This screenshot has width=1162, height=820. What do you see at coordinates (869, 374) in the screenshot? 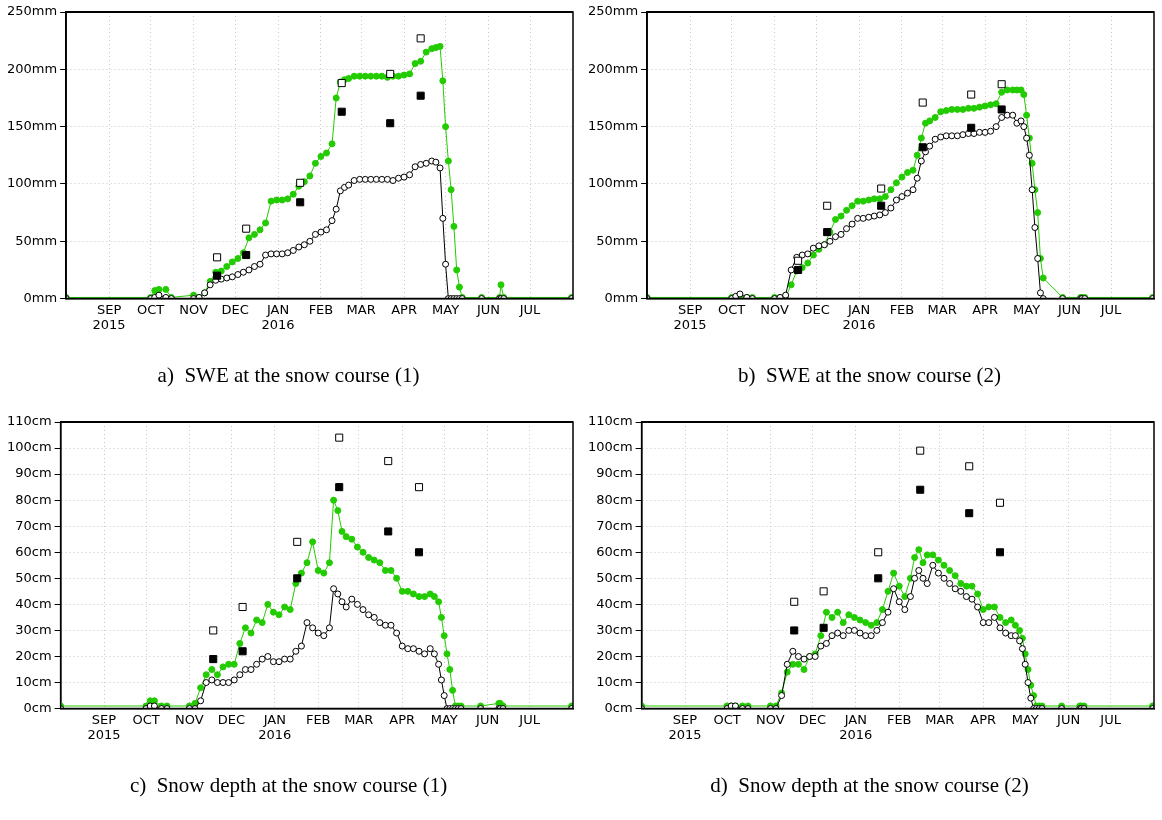
I see `text: b) SWE at the snow course (2)` at bounding box center [869, 374].